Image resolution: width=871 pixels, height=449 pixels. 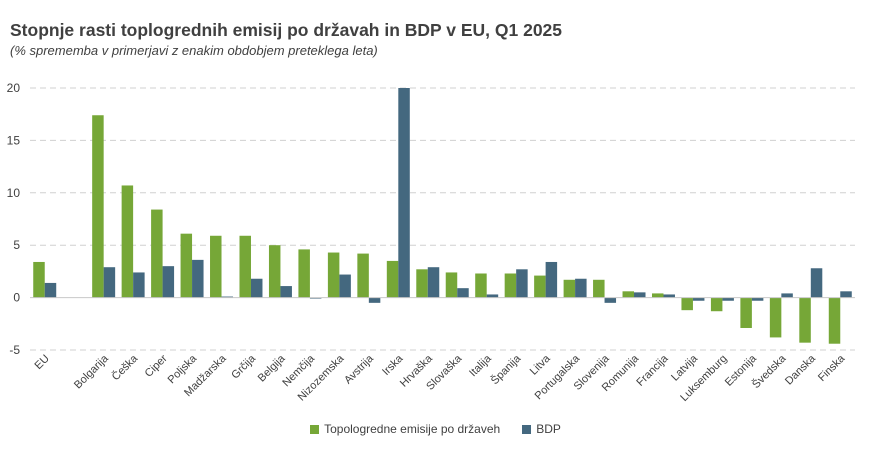 What do you see at coordinates (769, 371) in the screenshot?
I see `x-tick-label: Švedska` at bounding box center [769, 371].